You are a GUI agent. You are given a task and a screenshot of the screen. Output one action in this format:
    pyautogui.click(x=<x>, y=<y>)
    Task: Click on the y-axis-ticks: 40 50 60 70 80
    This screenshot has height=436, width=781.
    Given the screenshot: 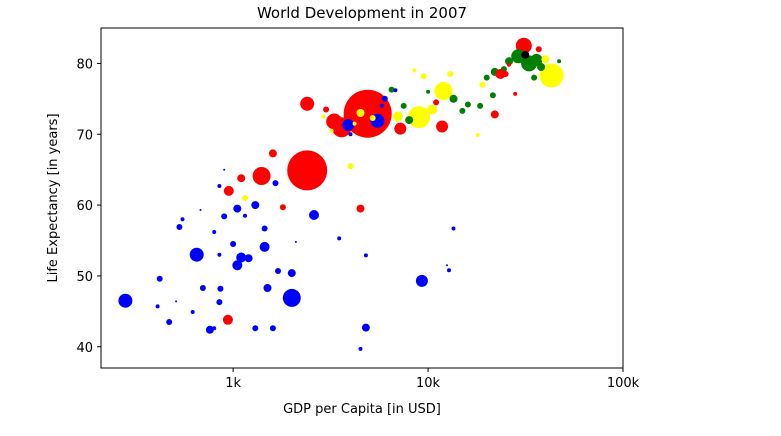 What is the action you would take?
    pyautogui.click(x=88, y=206)
    